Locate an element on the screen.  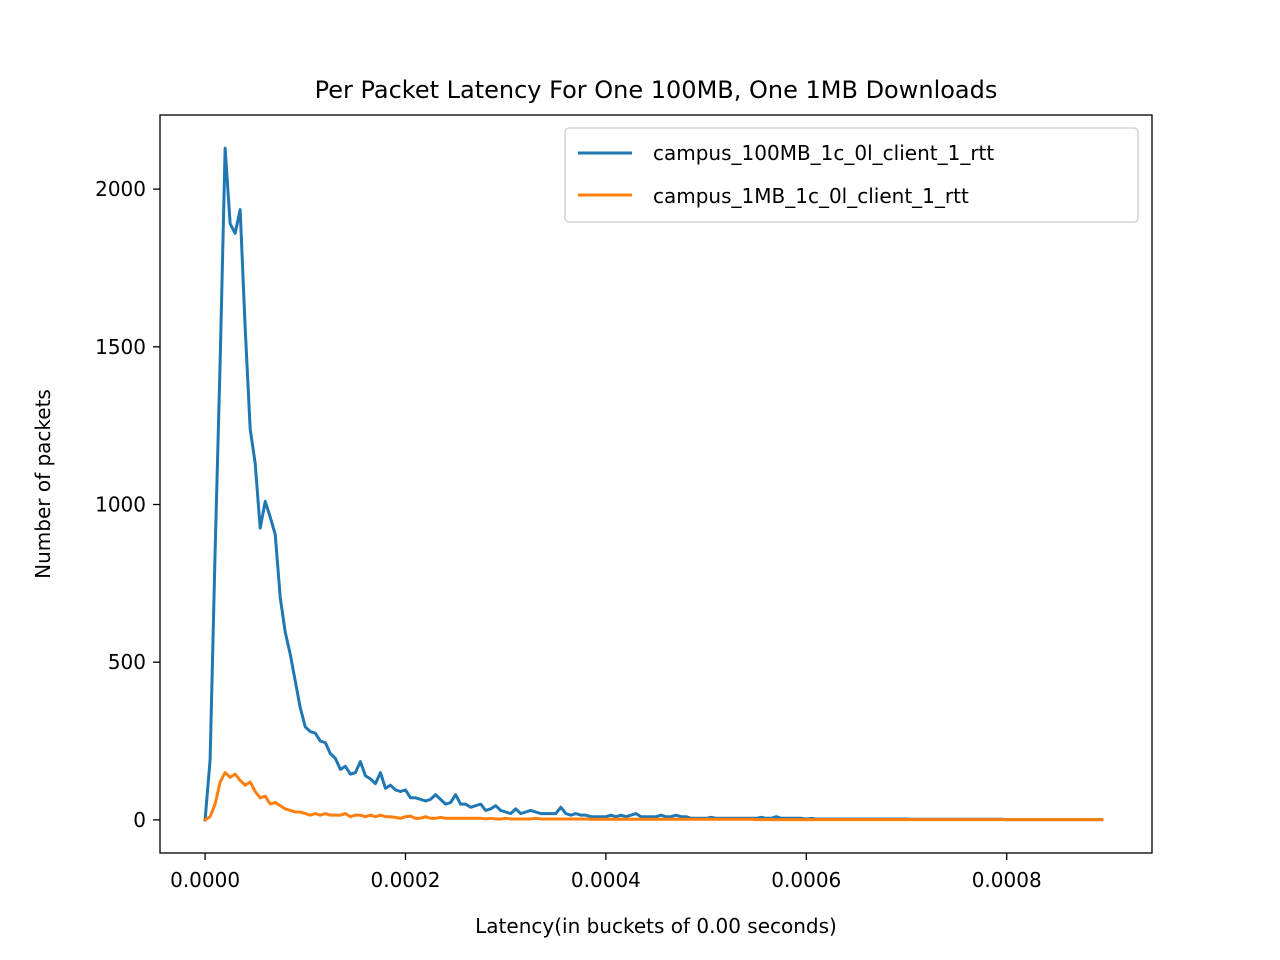
y-tick-label: 0 is located at coordinates (139, 820).